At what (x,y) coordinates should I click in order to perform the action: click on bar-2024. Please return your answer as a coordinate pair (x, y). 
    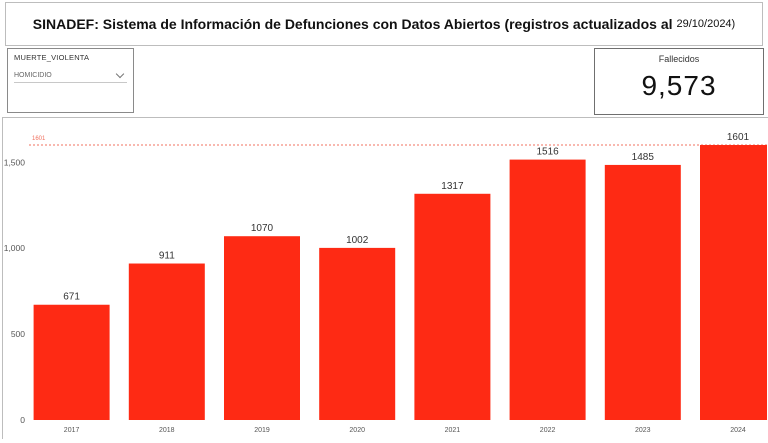
    Looking at the image, I should click on (734, 282).